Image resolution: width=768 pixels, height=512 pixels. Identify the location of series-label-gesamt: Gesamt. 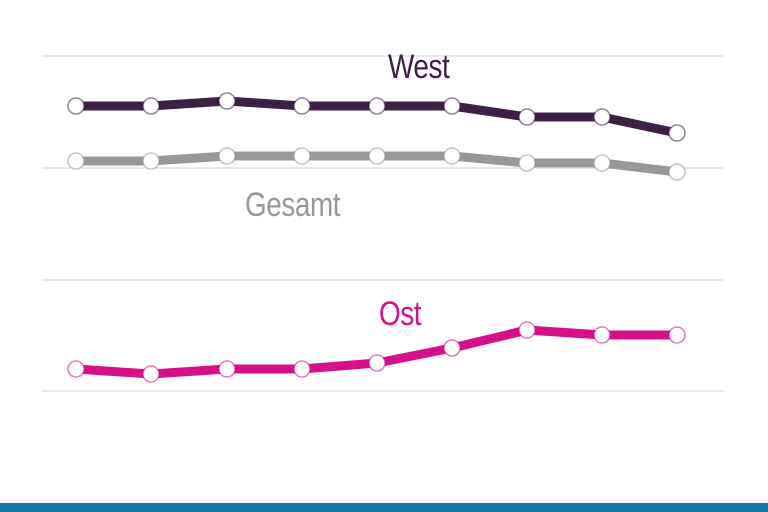
(293, 205).